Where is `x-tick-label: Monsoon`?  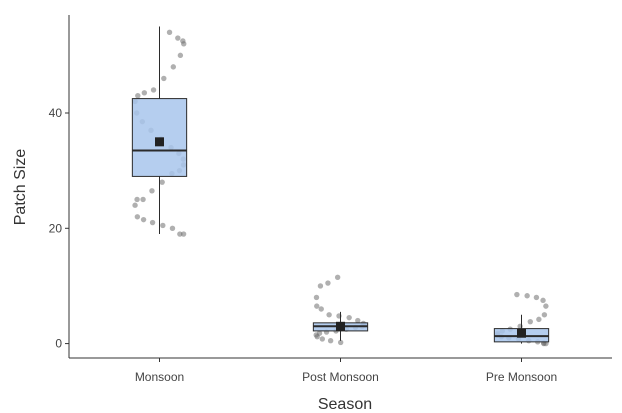
x-tick-label: Monsoon is located at coordinates (159, 377).